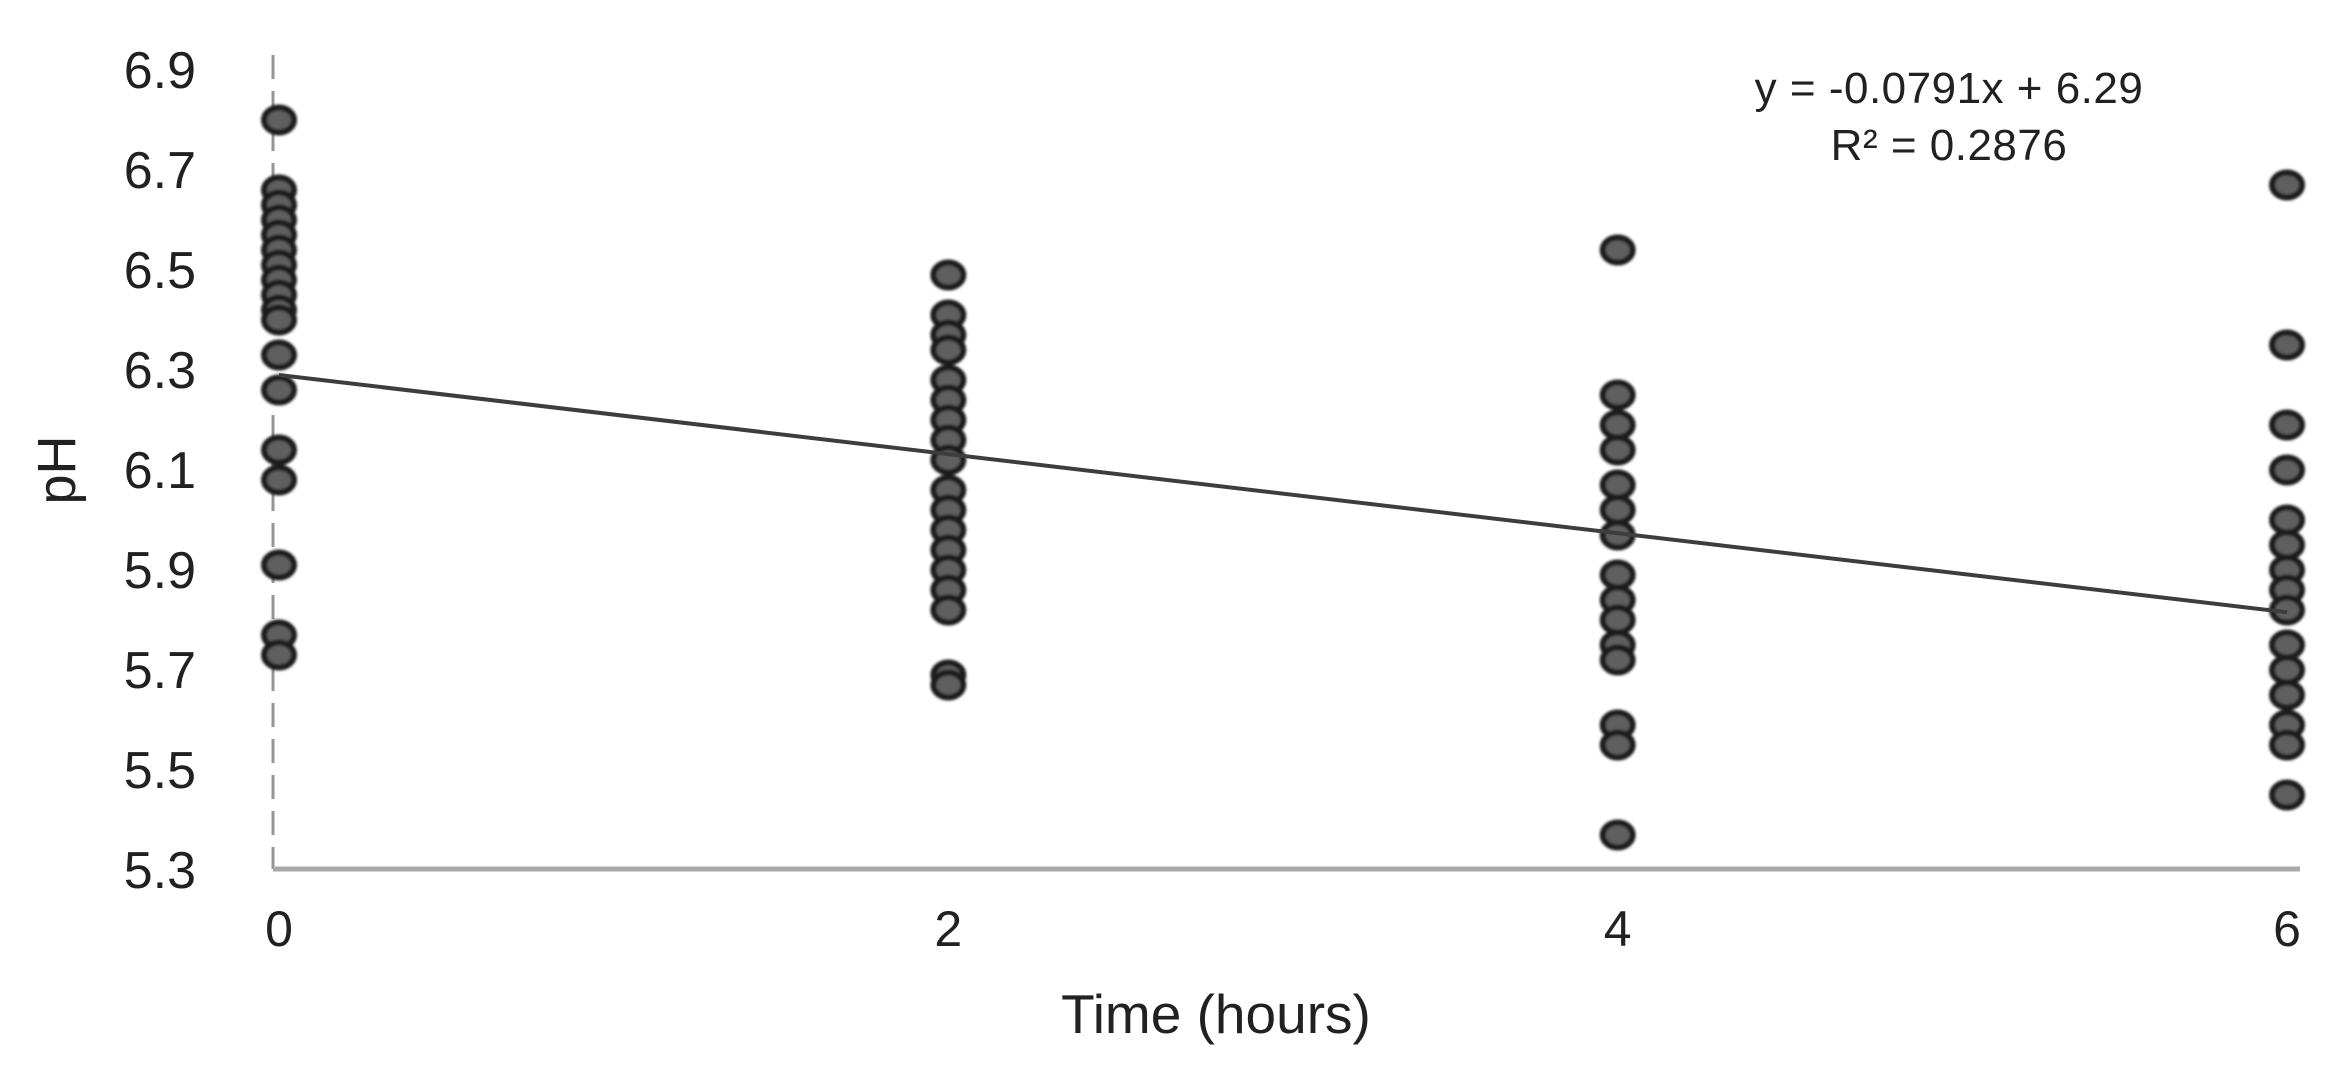  Describe the element at coordinates (2287, 929) in the screenshot. I see `x-tick-label: 6` at that location.